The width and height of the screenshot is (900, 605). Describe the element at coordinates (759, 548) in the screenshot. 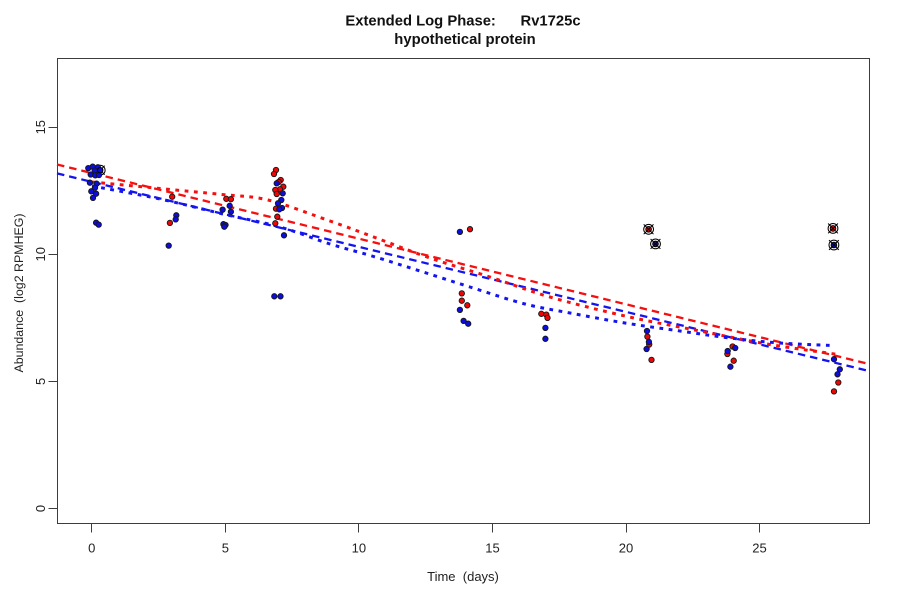

I see `svg-text: 25` at that location.